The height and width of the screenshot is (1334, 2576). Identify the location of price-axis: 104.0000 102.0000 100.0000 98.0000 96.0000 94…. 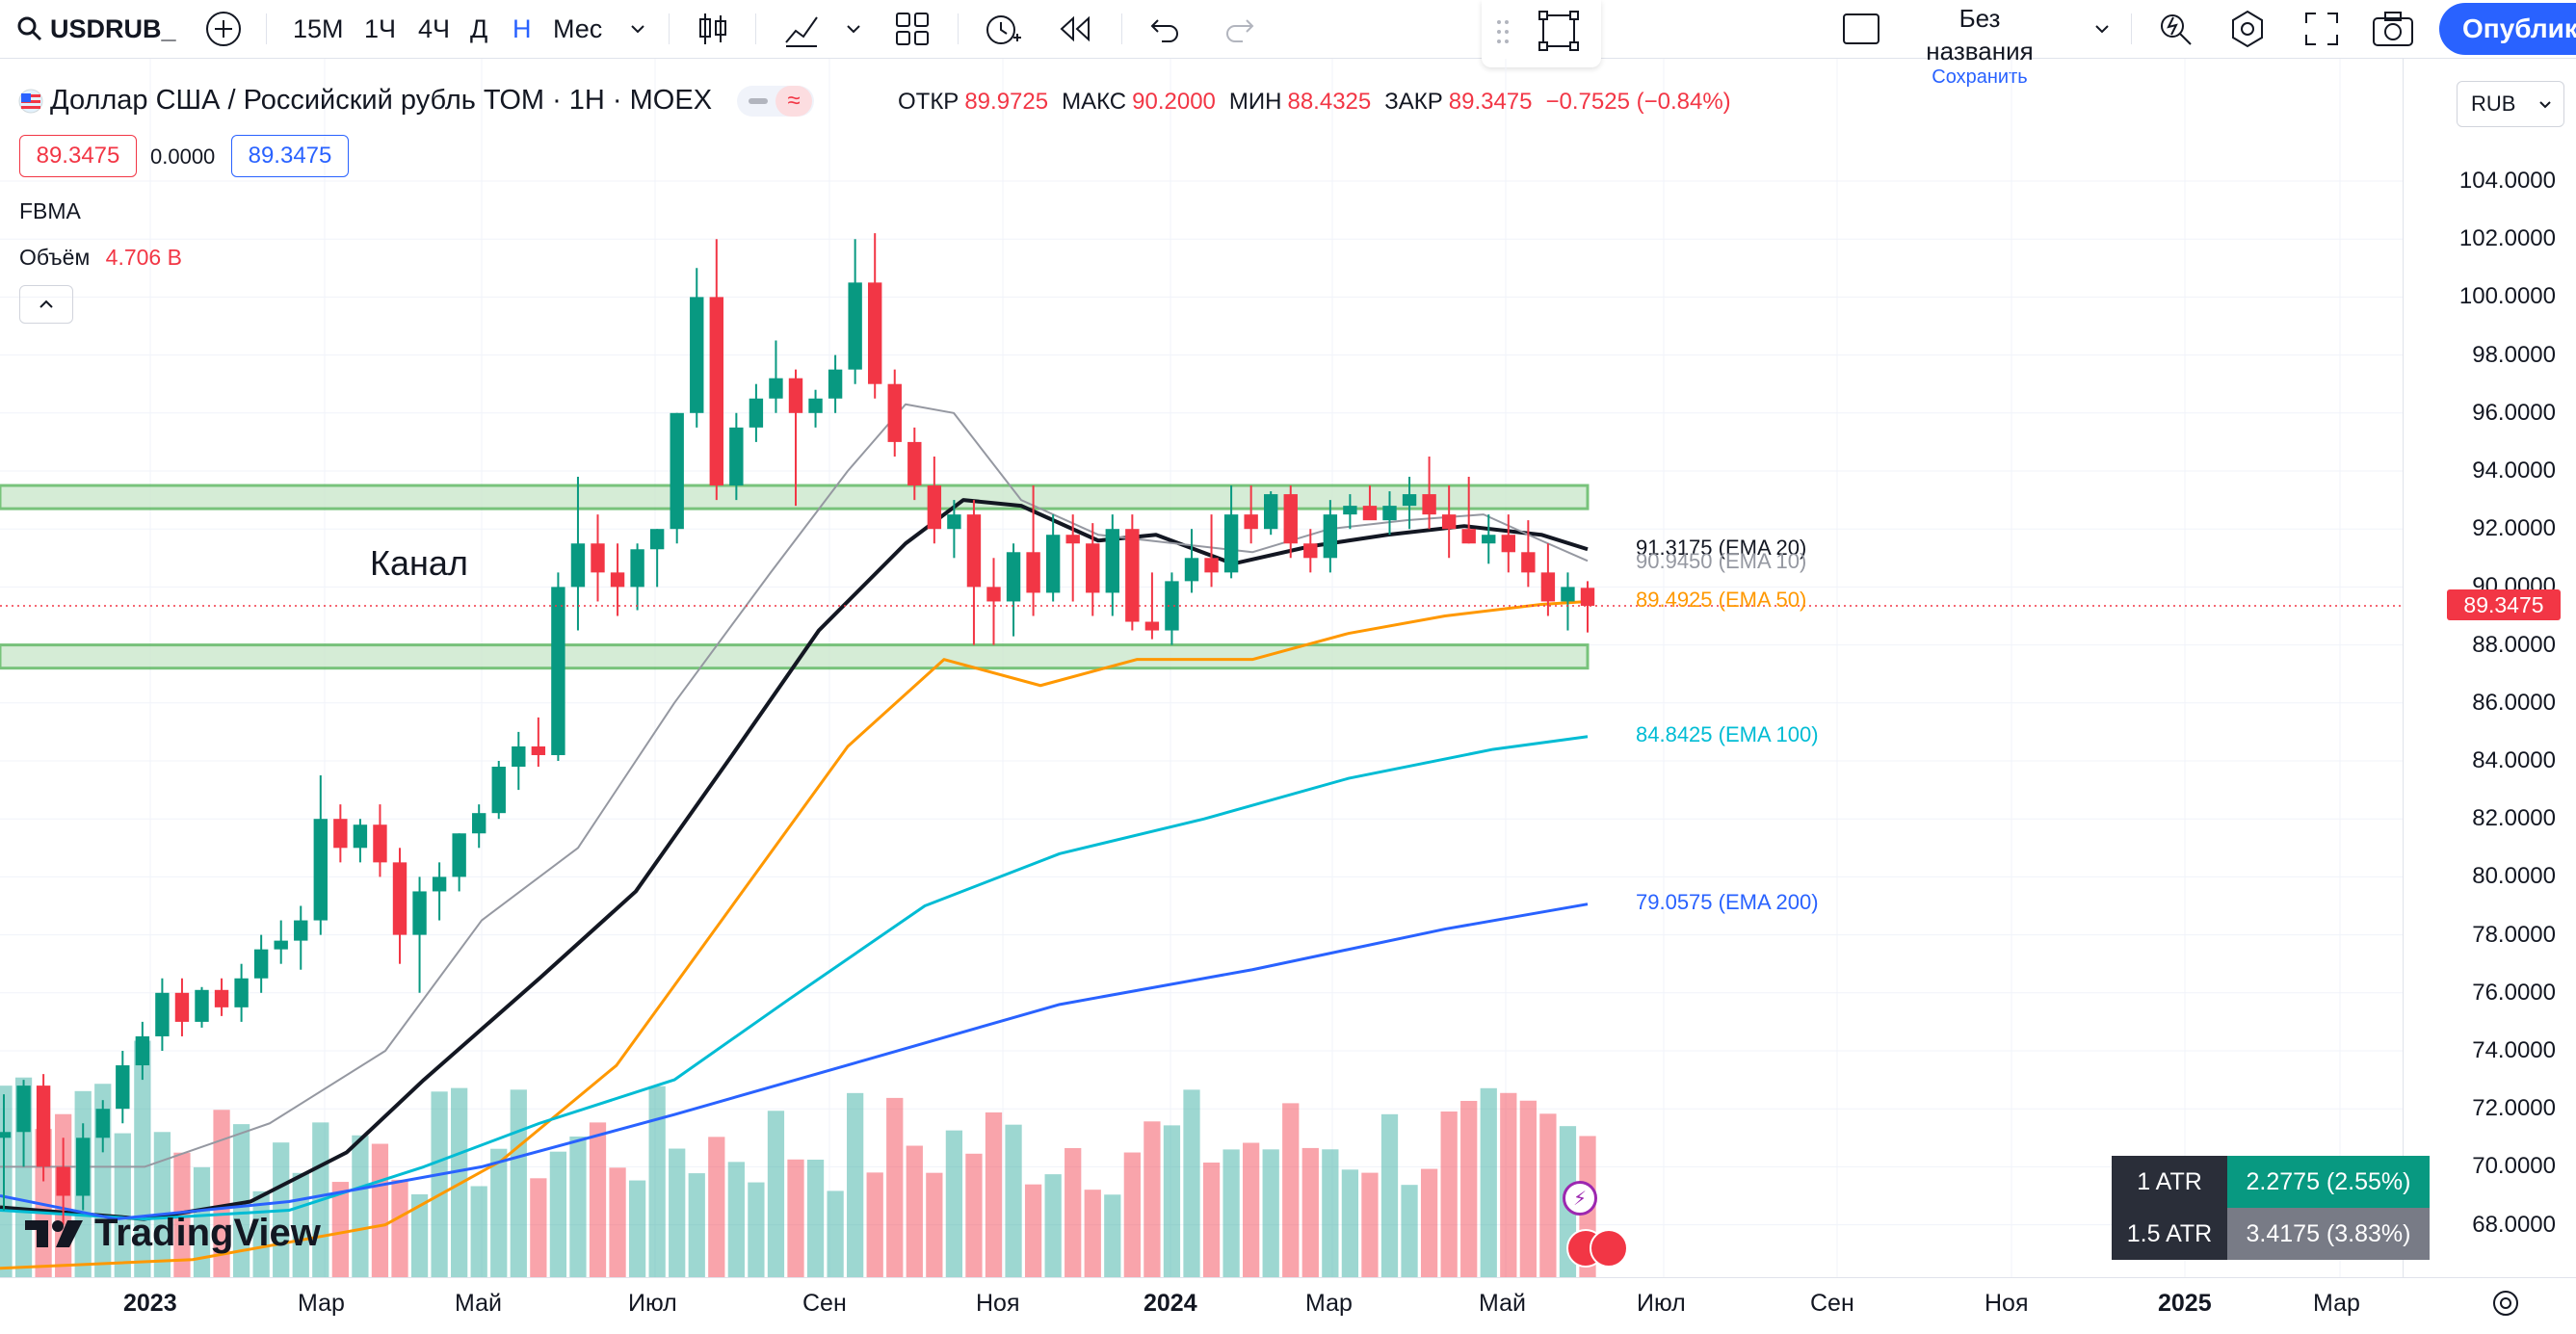
(2490, 668).